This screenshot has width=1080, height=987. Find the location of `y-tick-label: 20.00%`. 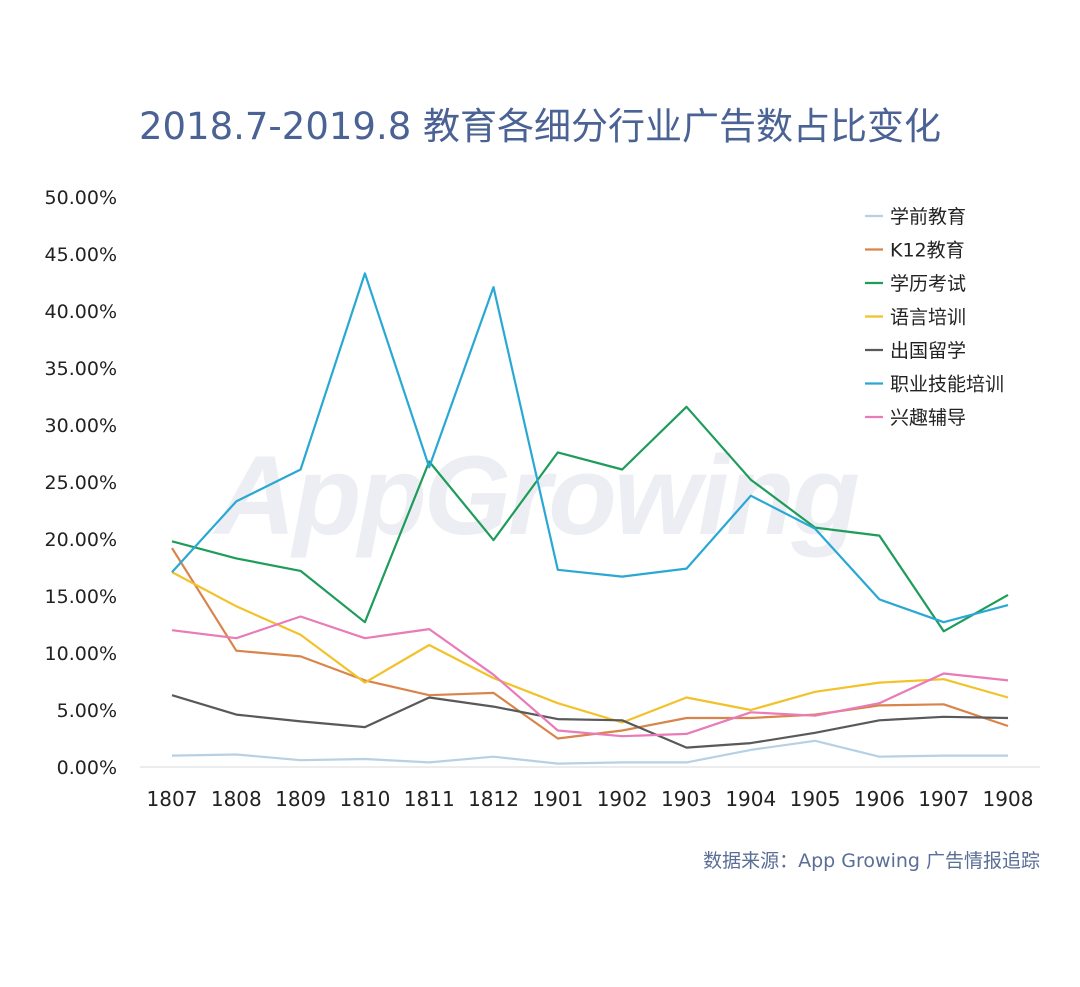

y-tick-label: 20.00% is located at coordinates (81, 540).